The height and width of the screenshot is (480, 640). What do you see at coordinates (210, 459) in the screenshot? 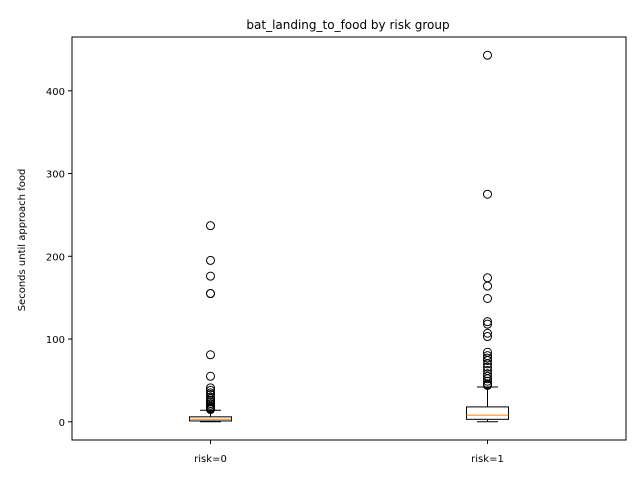
I see `x-tick-label: risk=0` at bounding box center [210, 459].